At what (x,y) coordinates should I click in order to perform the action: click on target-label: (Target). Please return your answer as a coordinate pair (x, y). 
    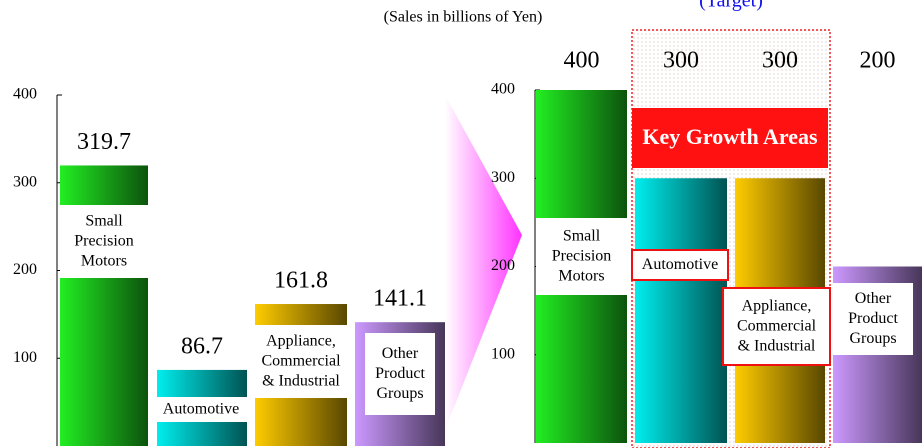
    Looking at the image, I should click on (731, 6).